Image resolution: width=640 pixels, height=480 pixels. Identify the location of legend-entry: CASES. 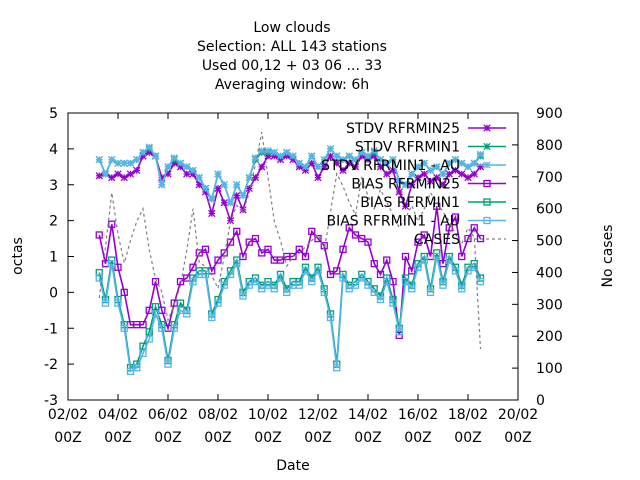
(460, 240).